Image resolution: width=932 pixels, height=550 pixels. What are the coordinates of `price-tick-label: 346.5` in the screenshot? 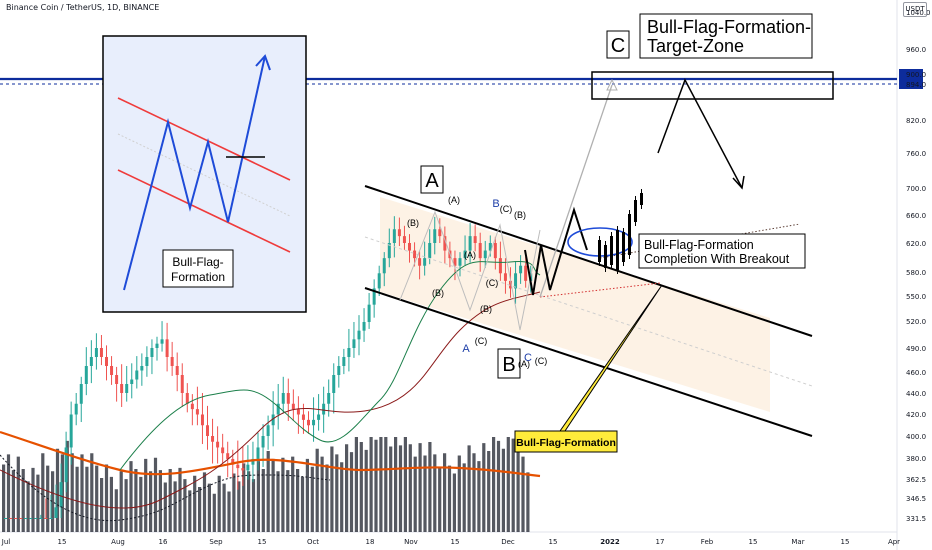 It's located at (916, 499).